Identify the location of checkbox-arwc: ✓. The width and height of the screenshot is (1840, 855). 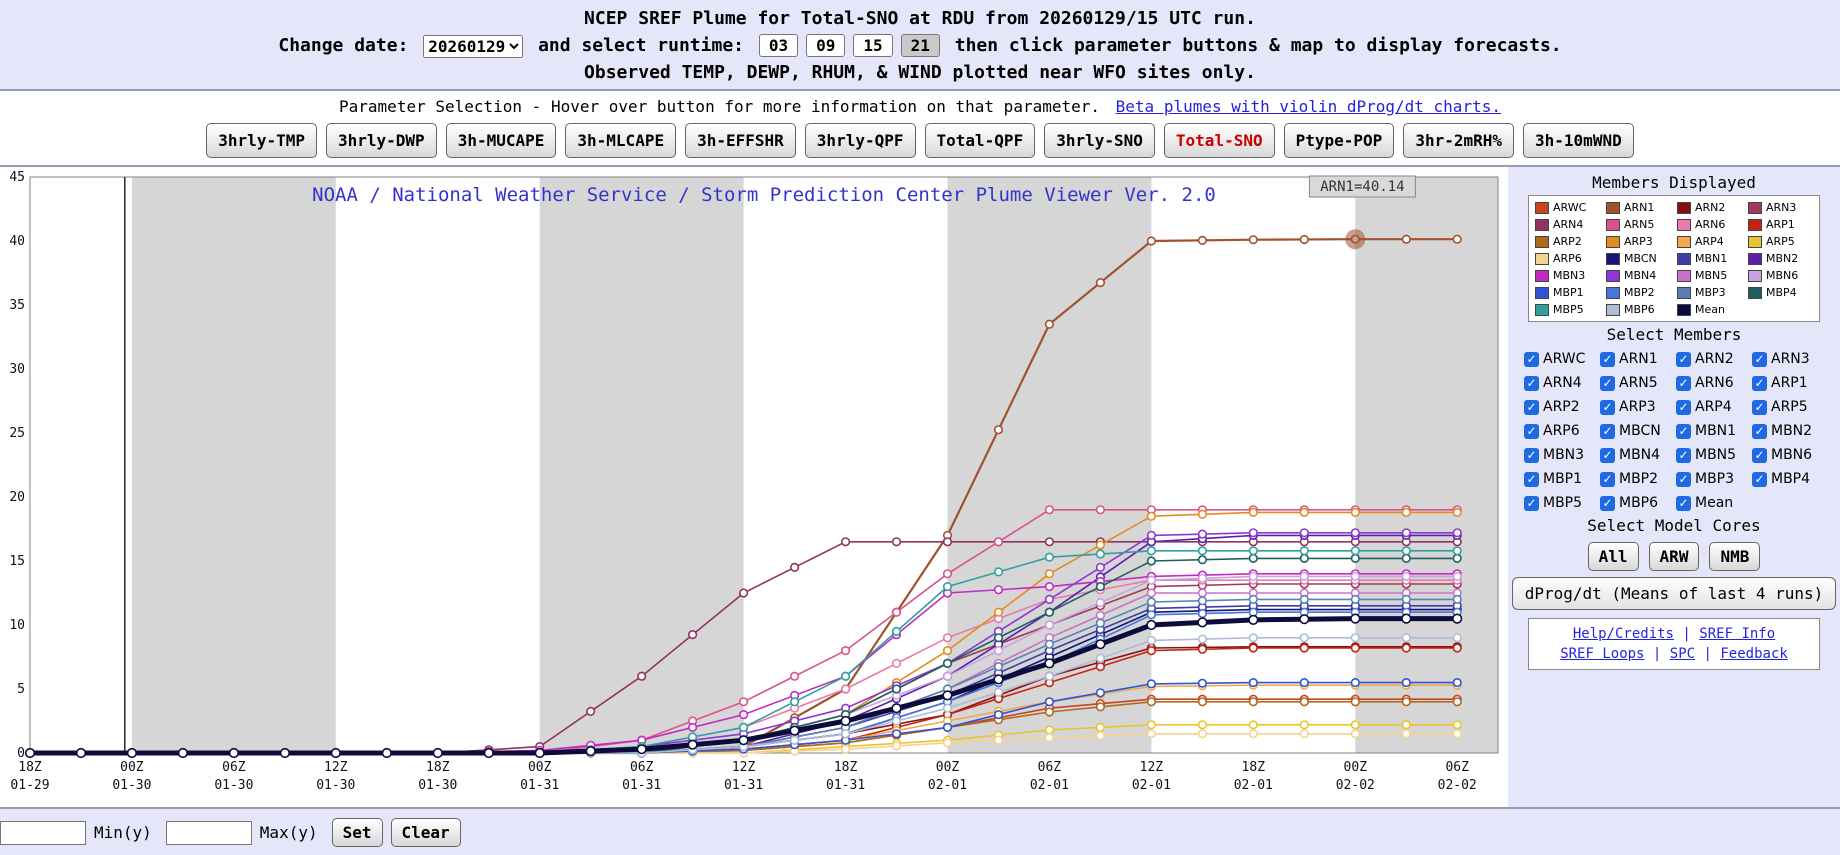
(1531, 359).